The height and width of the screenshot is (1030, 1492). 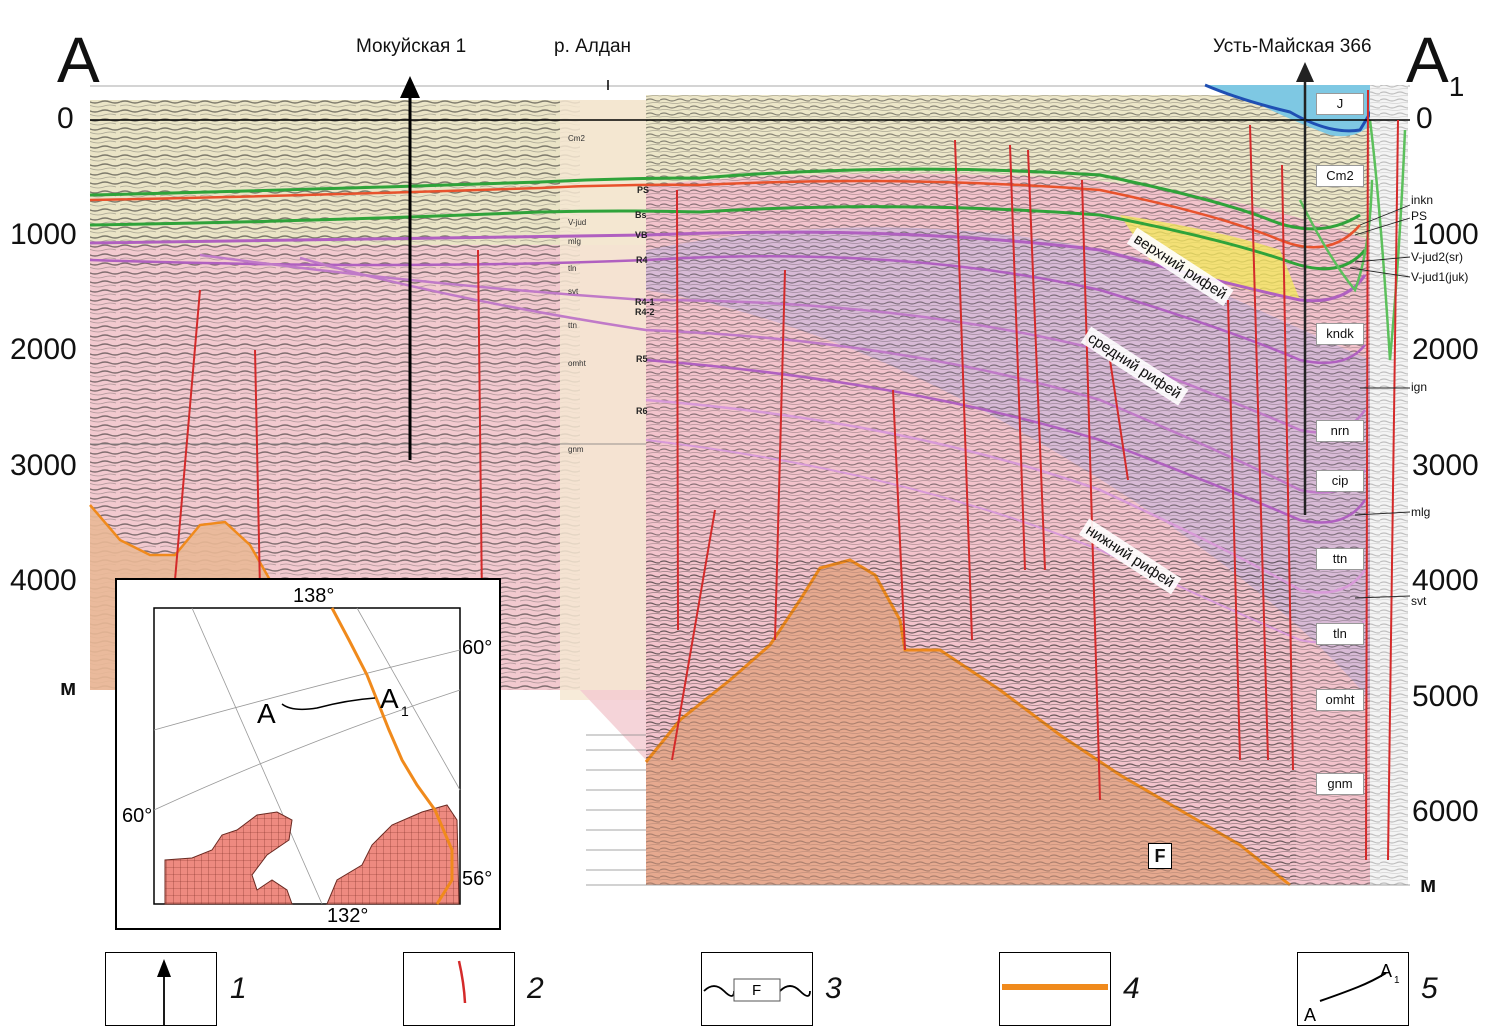 I want to click on formation-box-gnm: gnm, so click(x=1340, y=784).